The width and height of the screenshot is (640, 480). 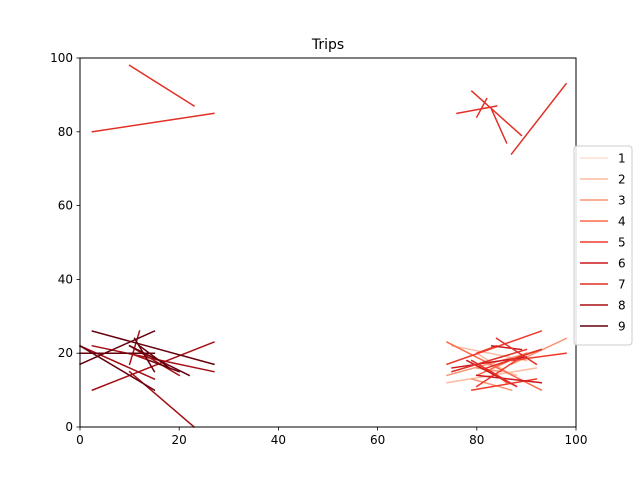 I want to click on x-tick-label-0: 0, so click(x=80, y=440).